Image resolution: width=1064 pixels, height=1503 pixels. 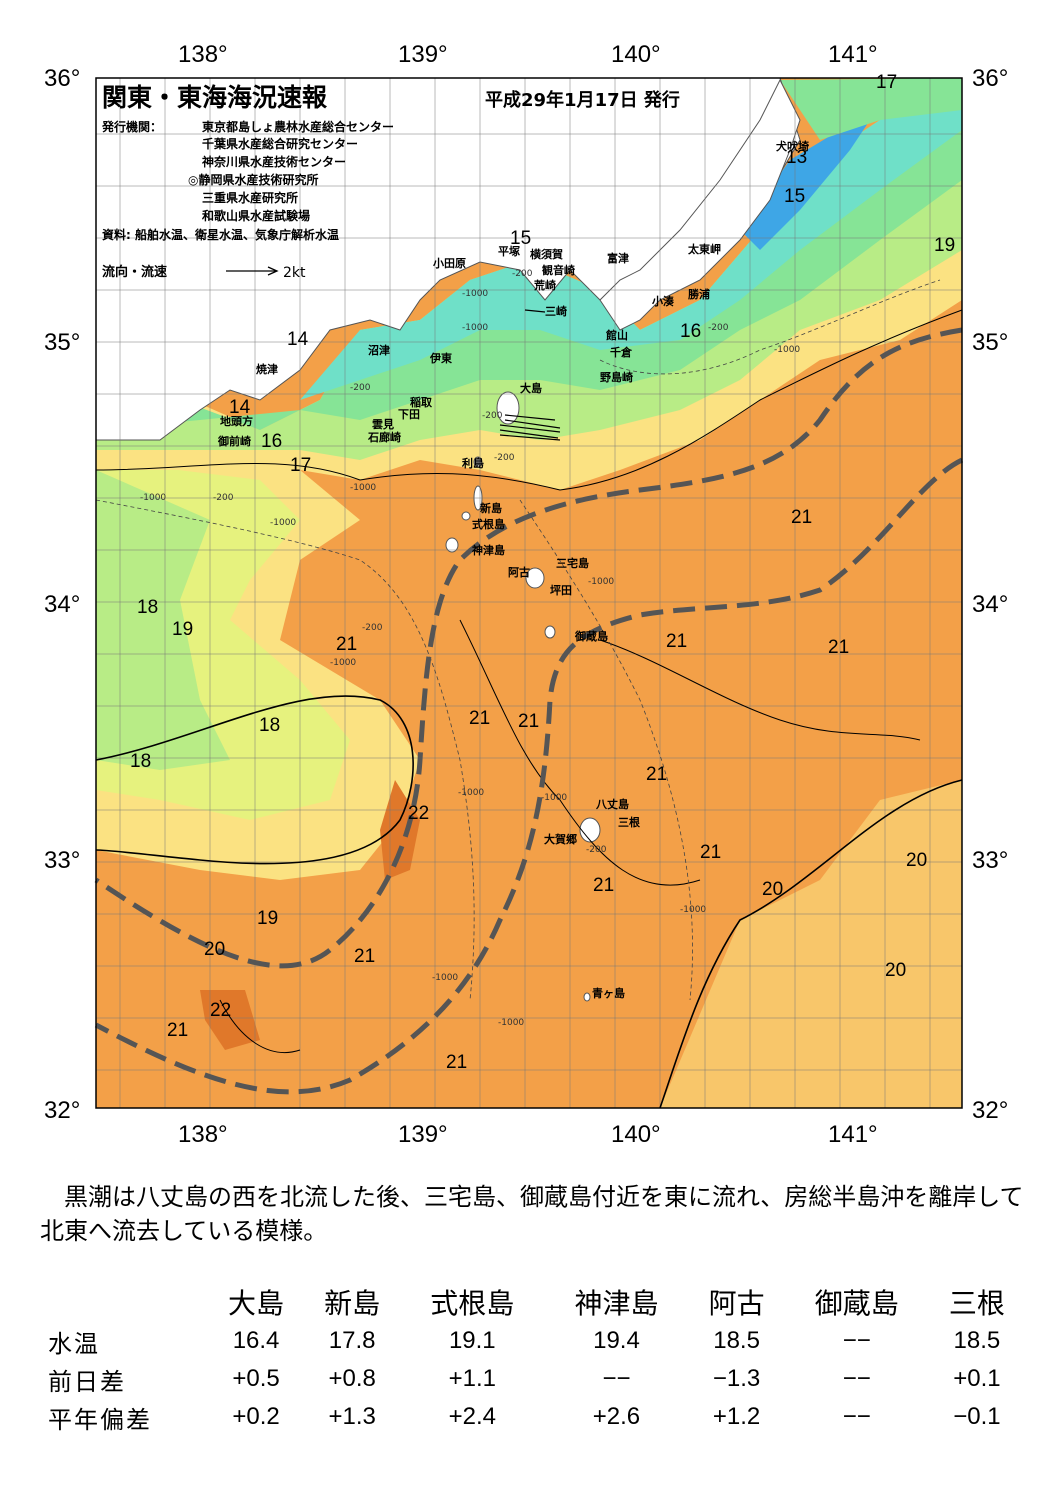 What do you see at coordinates (62, 594) in the screenshot?
I see `lat-labels-left: 36° 35° 34° 33° 32°` at bounding box center [62, 594].